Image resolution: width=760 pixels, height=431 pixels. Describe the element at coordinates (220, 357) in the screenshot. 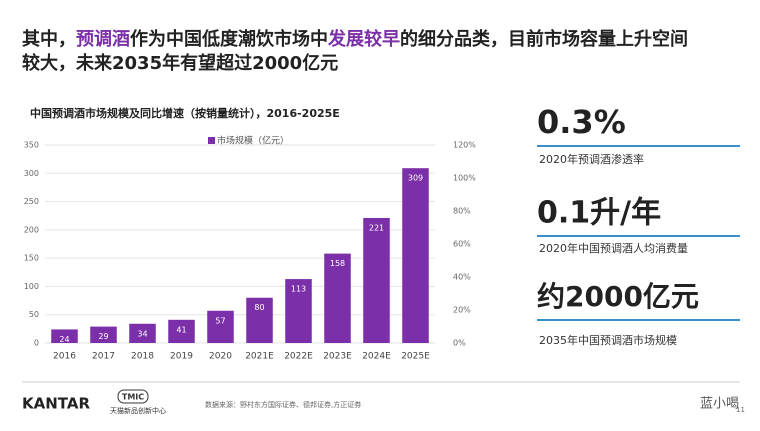

I see `x-tick-label: 2020` at that location.